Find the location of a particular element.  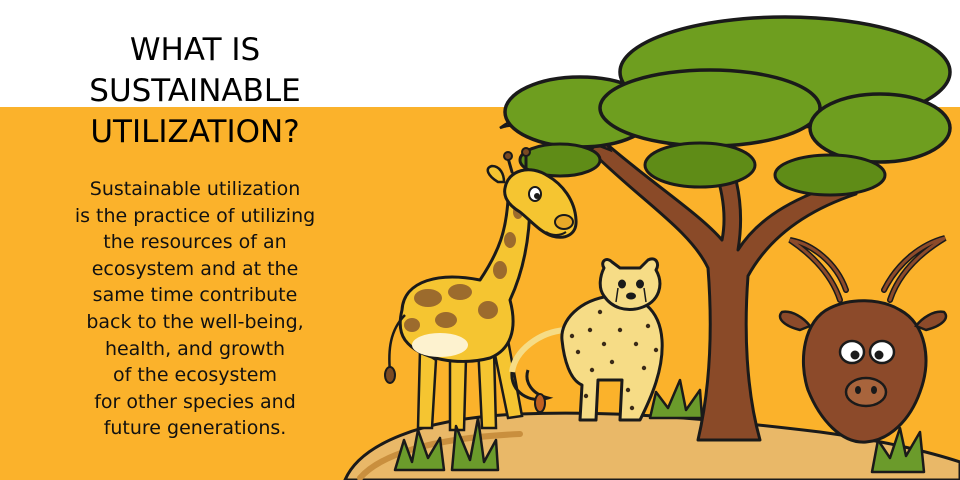

description-line: is the practice of utilizing is located at coordinates (195, 215).